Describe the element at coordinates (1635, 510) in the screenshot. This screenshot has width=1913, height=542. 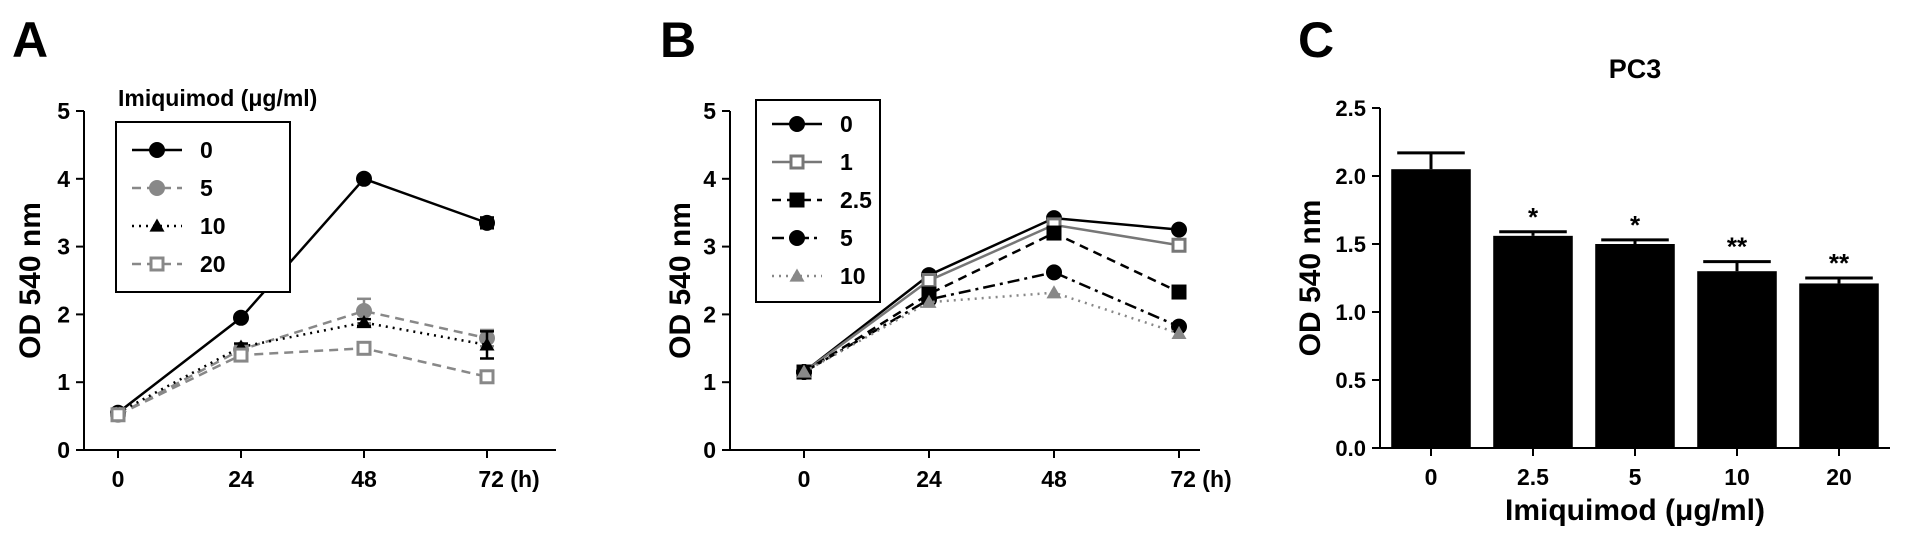
I see `x-axis-label: Imiquimod (μg/ml)` at that location.